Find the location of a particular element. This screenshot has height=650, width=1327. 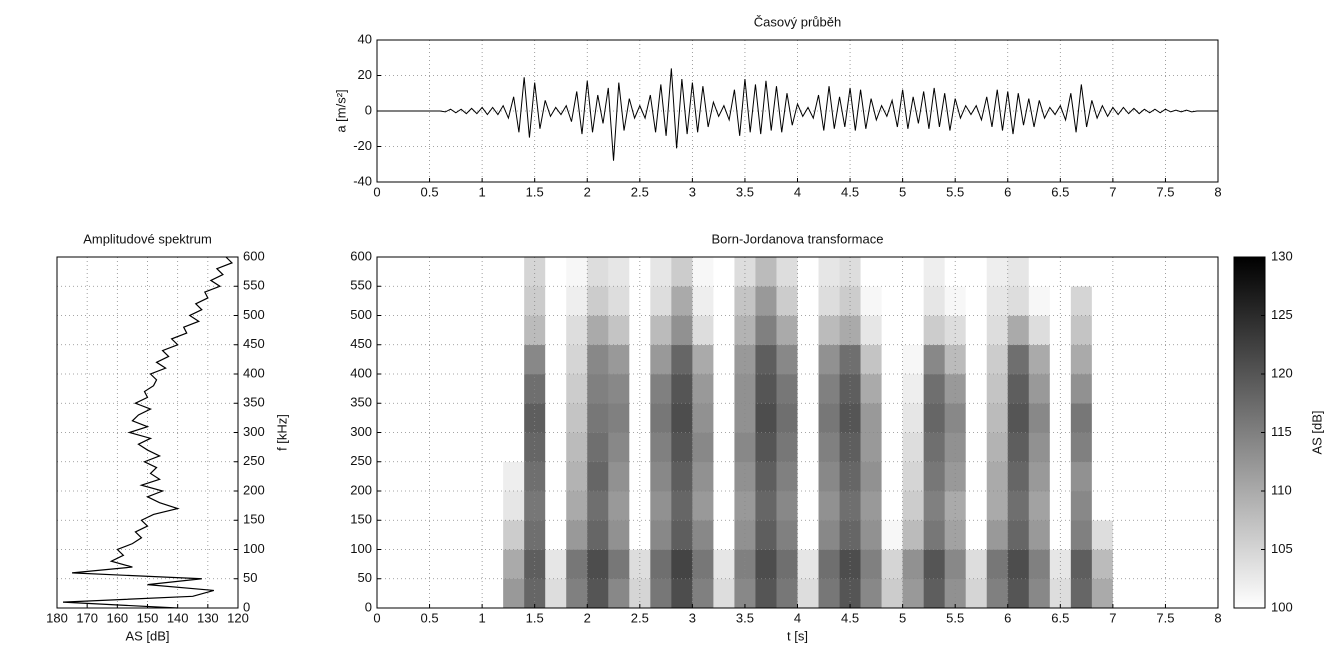

y-tick-label: 50 is located at coordinates (365, 577).